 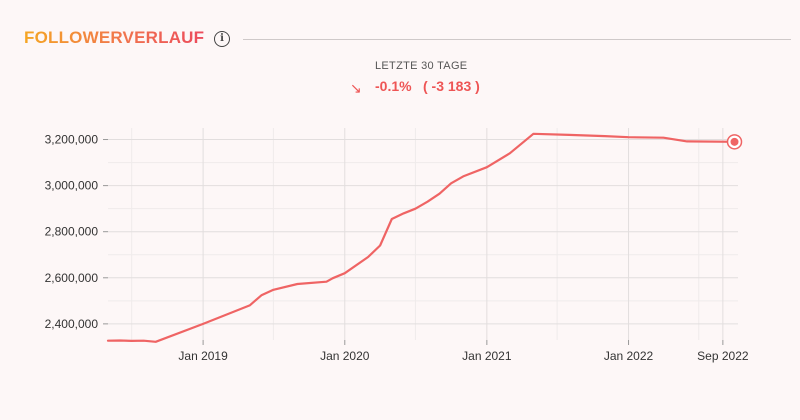 I want to click on y-tick-label: 3,000,000, so click(x=72, y=186).